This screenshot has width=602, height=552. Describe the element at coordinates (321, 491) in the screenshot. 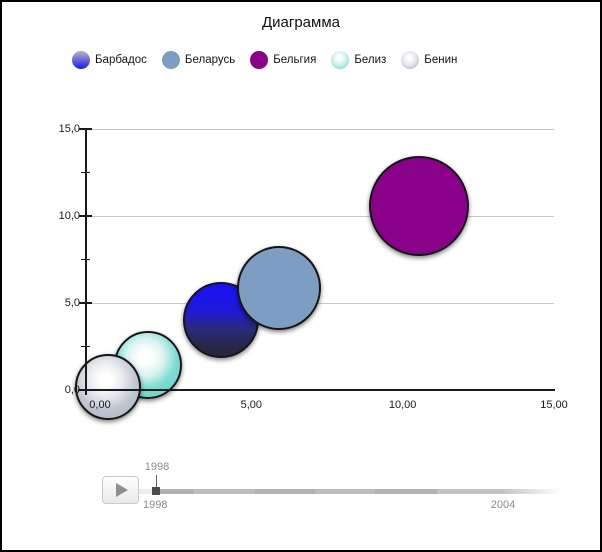

I see `timeline-track` at that location.